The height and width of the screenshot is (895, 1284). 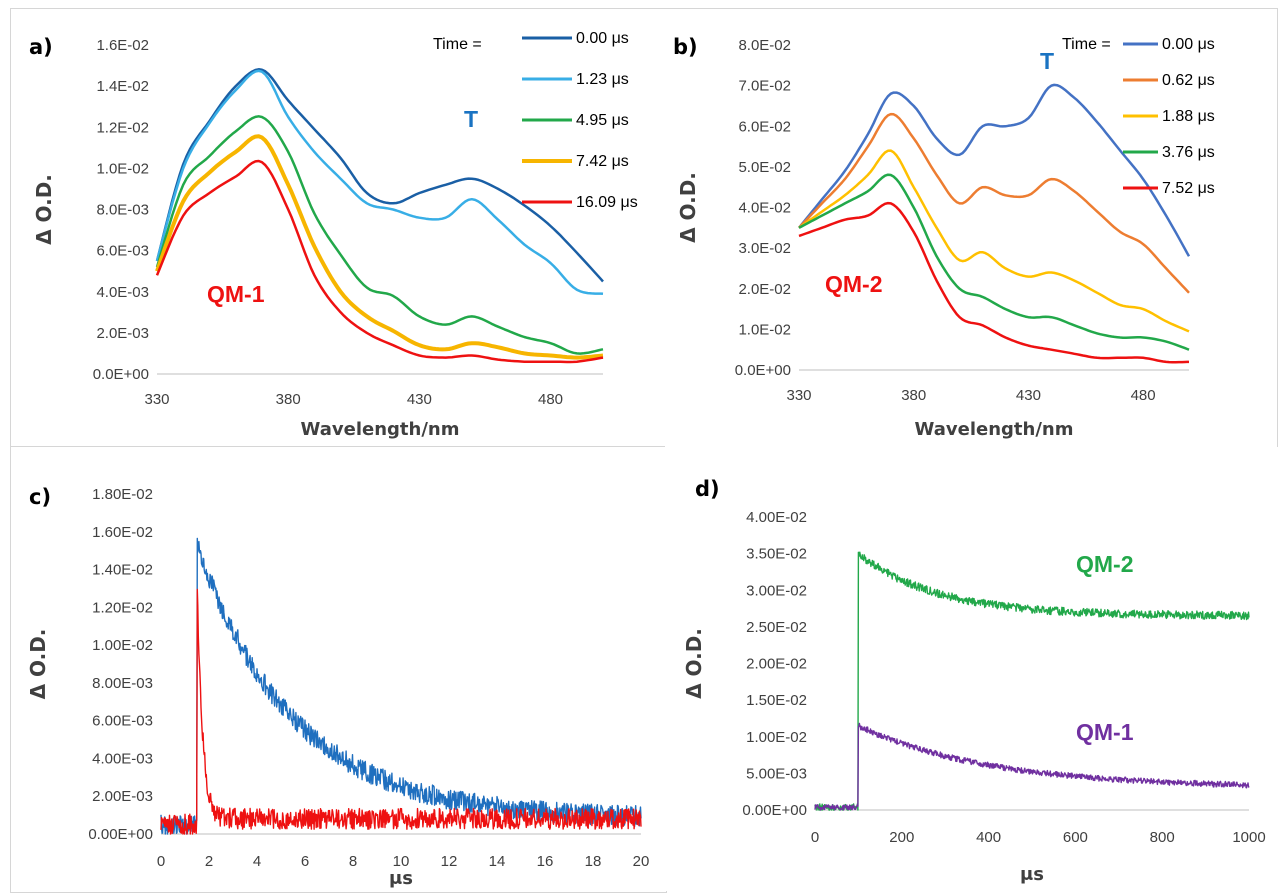 I want to click on y-tick-label: 4.00E-02, so click(x=776, y=517).